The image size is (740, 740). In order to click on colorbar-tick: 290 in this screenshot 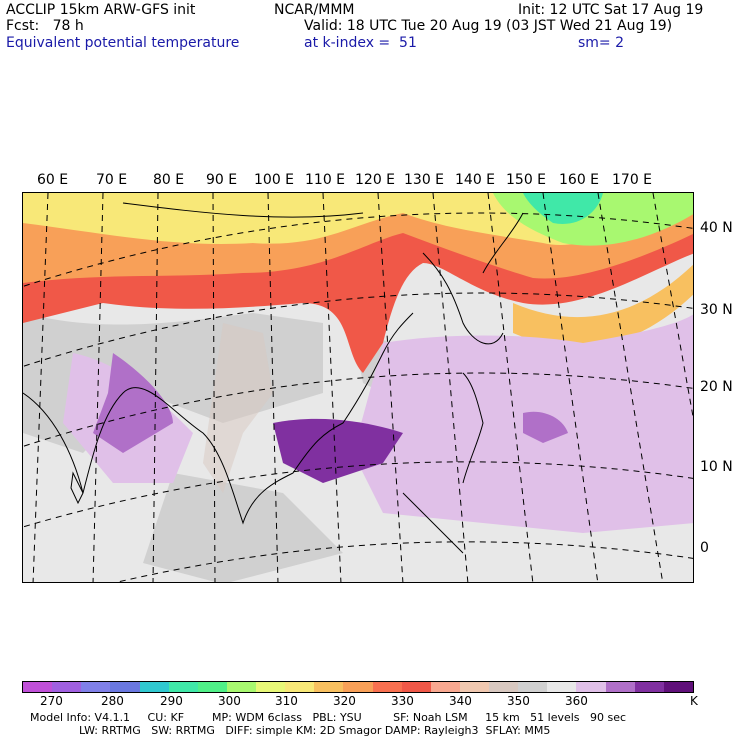, I will do `click(171, 701)`.